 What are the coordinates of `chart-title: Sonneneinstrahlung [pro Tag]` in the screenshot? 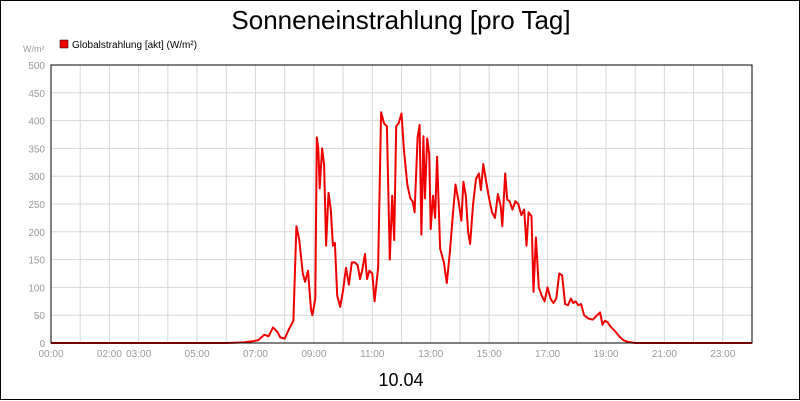 It's located at (400, 20).